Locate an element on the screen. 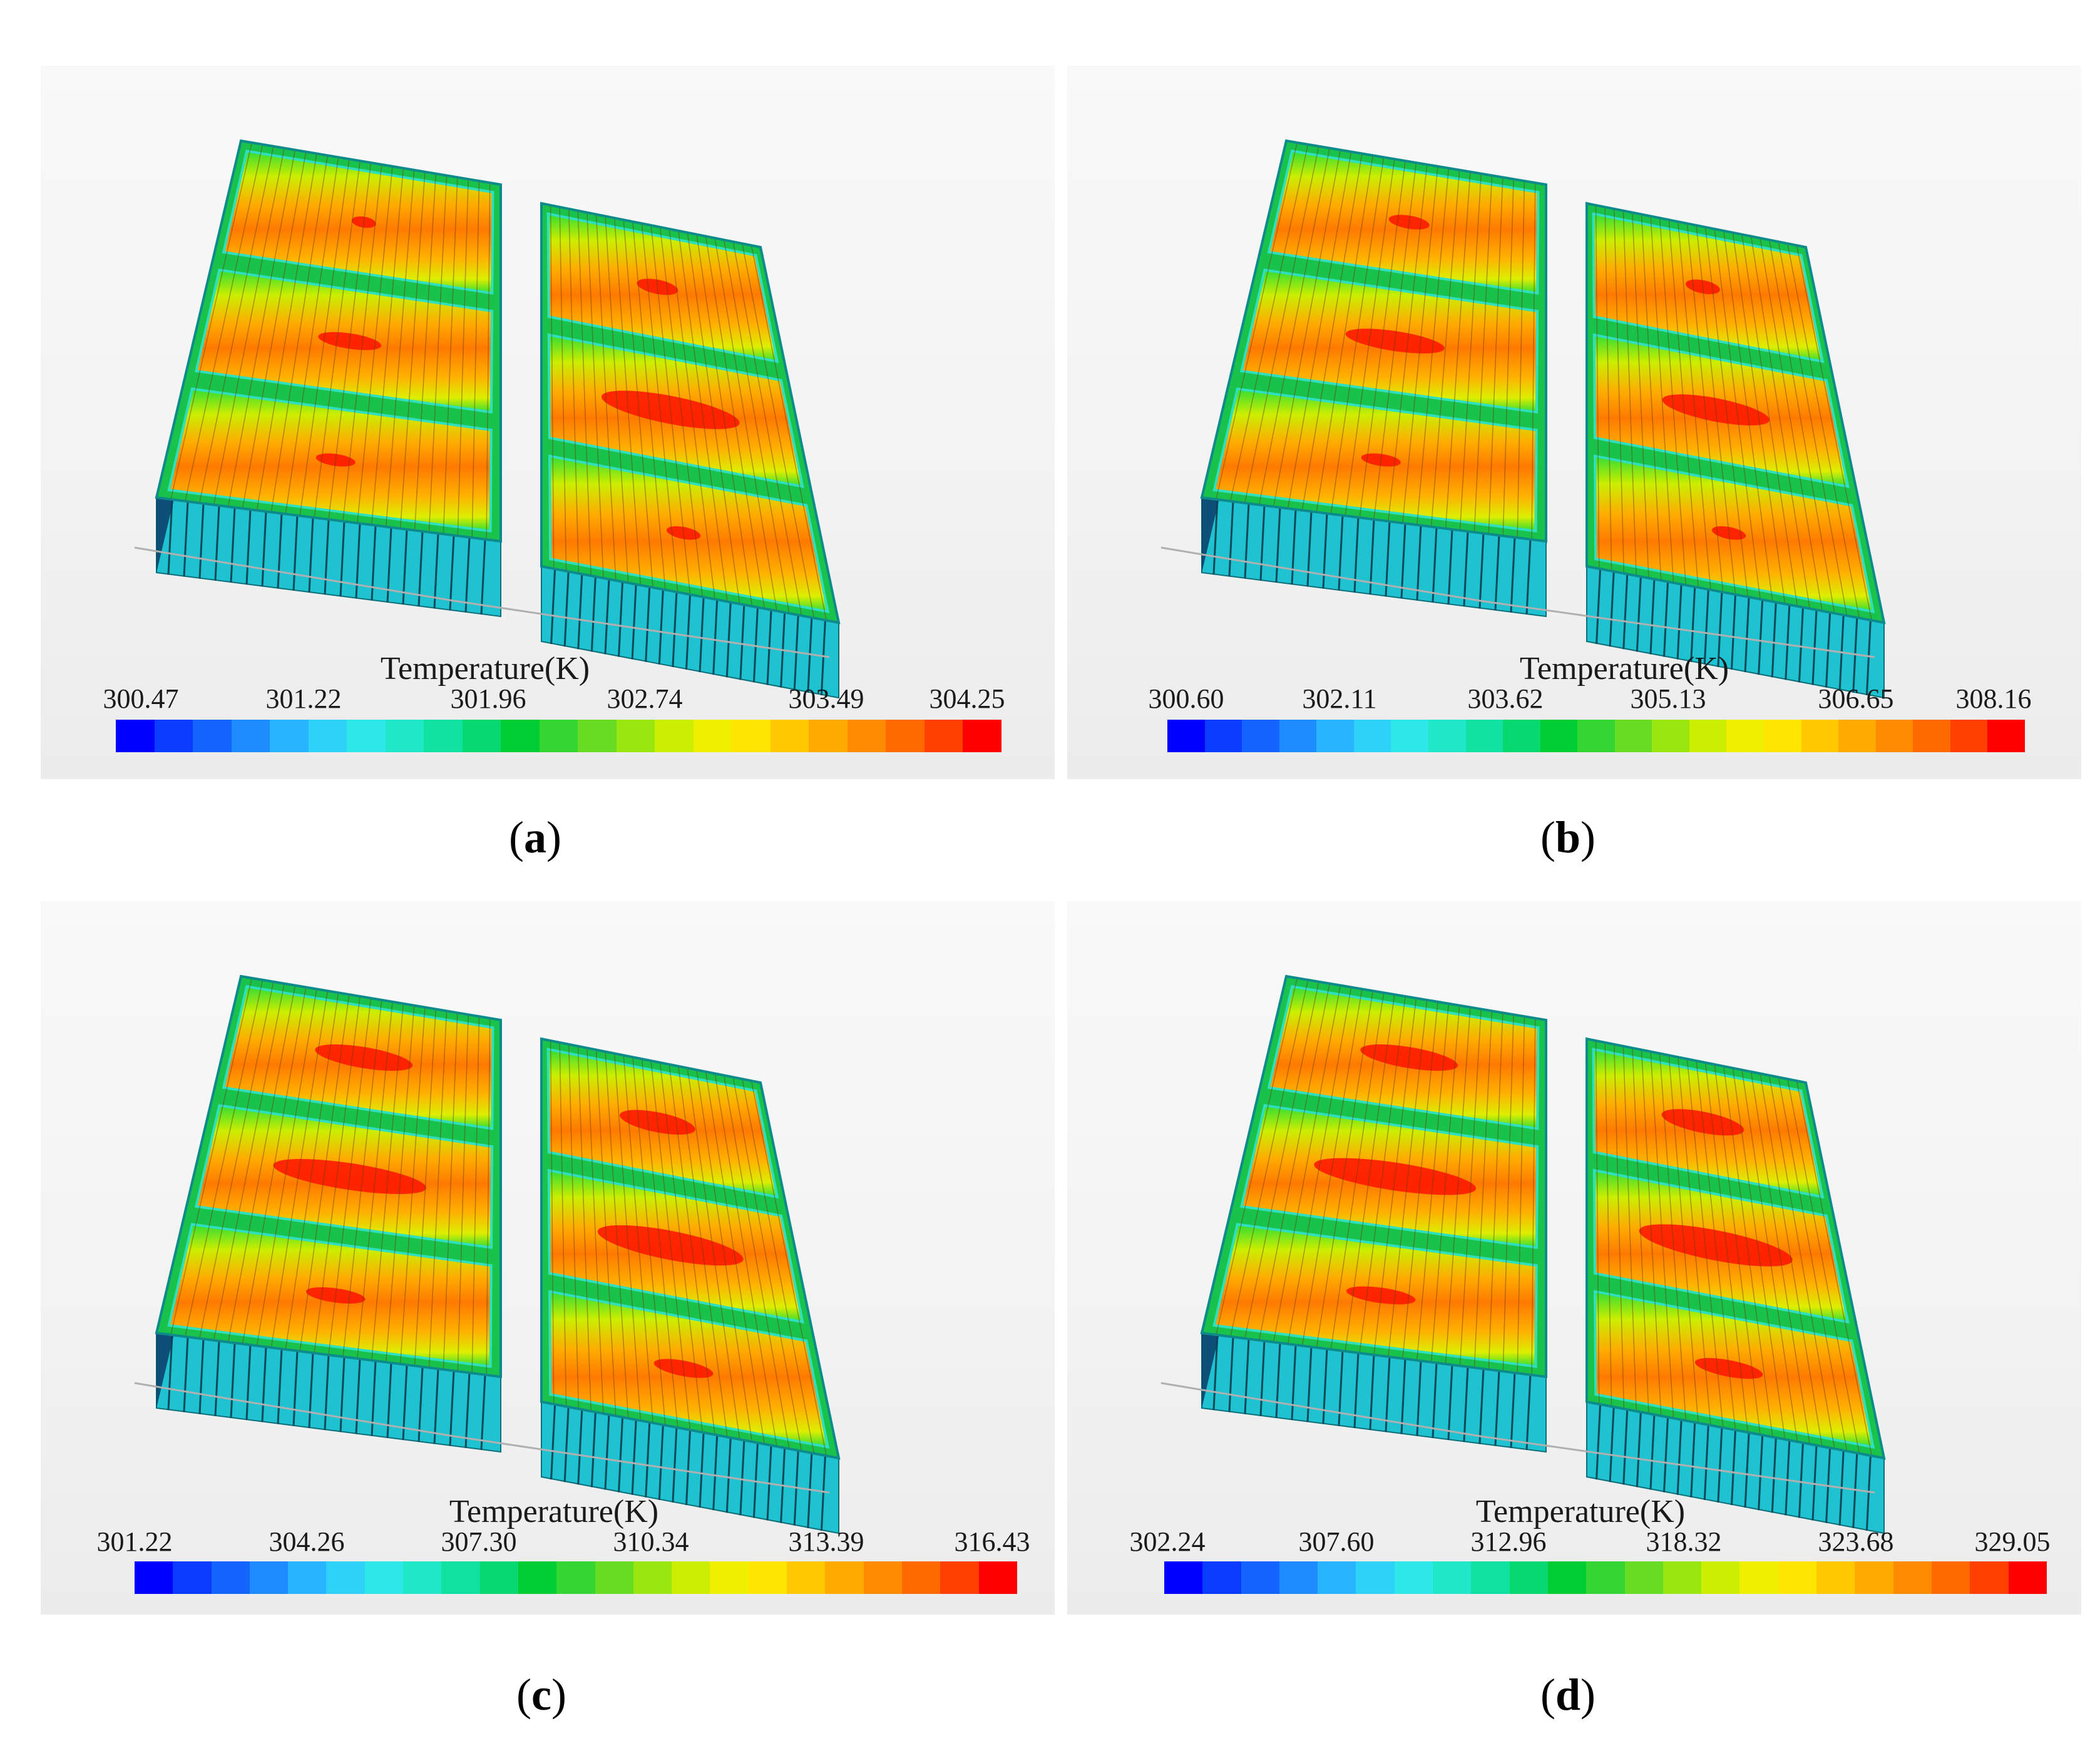 The height and width of the screenshot is (1741, 2100). colorbar-tick-label: 300.60 is located at coordinates (1186, 699).